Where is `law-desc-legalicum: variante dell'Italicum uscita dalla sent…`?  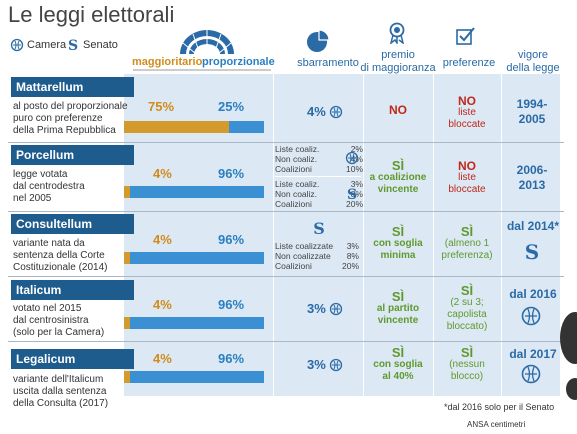 law-desc-legalicum: variante dell'Italicum uscita dalla sent… is located at coordinates (77, 392).